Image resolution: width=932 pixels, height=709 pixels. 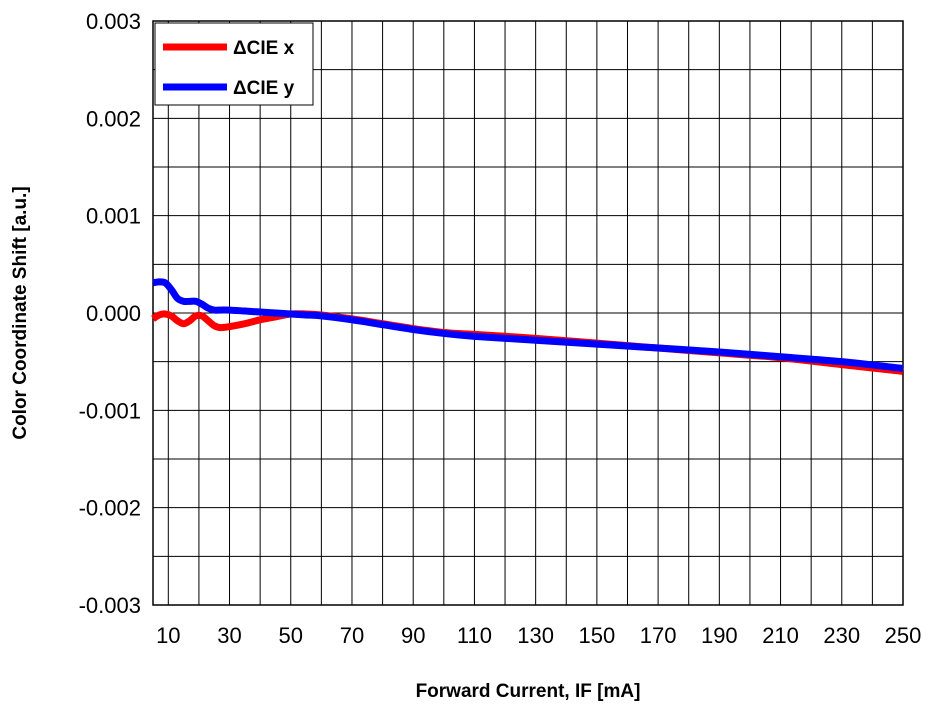 What do you see at coordinates (113, 21) in the screenshot?
I see `y-tick-label: 0.003` at bounding box center [113, 21].